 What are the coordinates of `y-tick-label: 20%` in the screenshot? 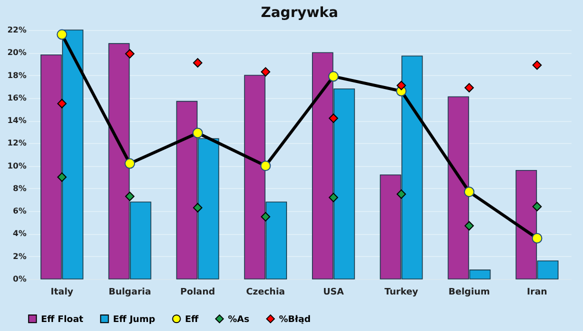 It's located at (16, 53).